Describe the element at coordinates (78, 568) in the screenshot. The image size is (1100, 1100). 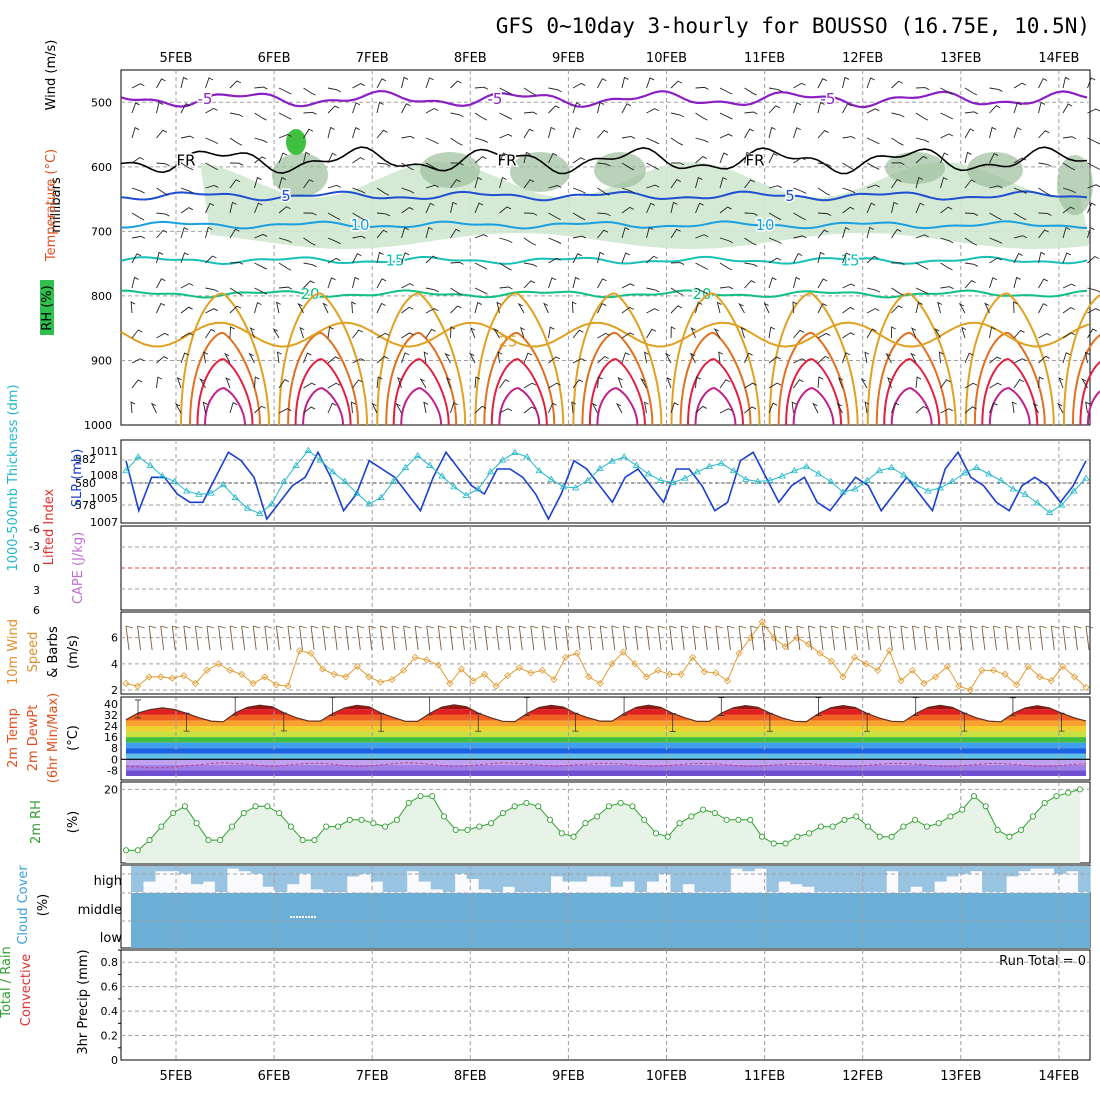
I see `ylabel-cape: CAPE (J/kg)` at that location.